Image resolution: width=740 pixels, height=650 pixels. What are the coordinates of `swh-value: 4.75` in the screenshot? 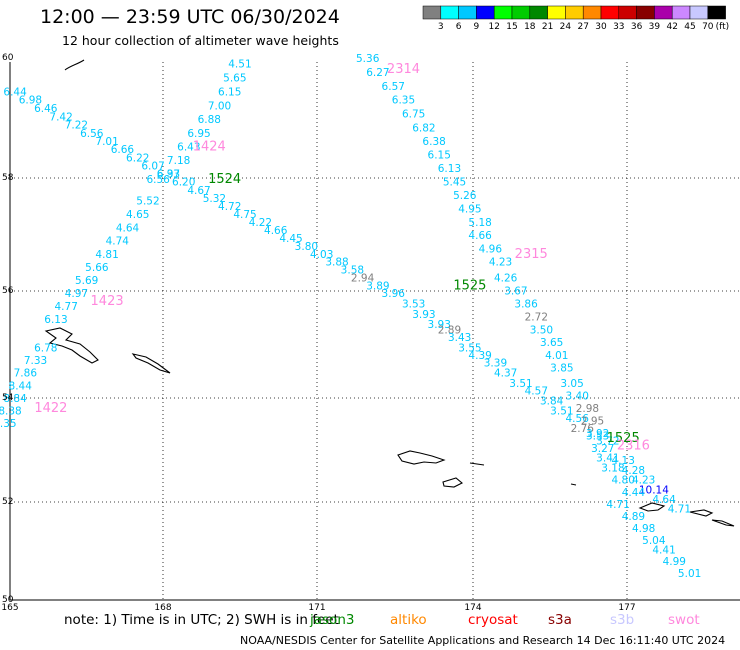 It's located at (244, 215).